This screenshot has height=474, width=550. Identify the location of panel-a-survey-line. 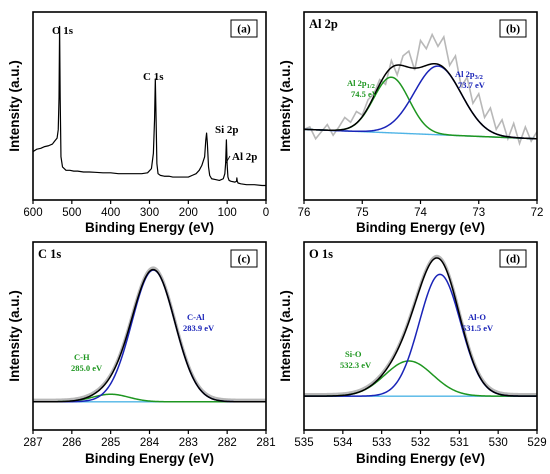
(149, 106).